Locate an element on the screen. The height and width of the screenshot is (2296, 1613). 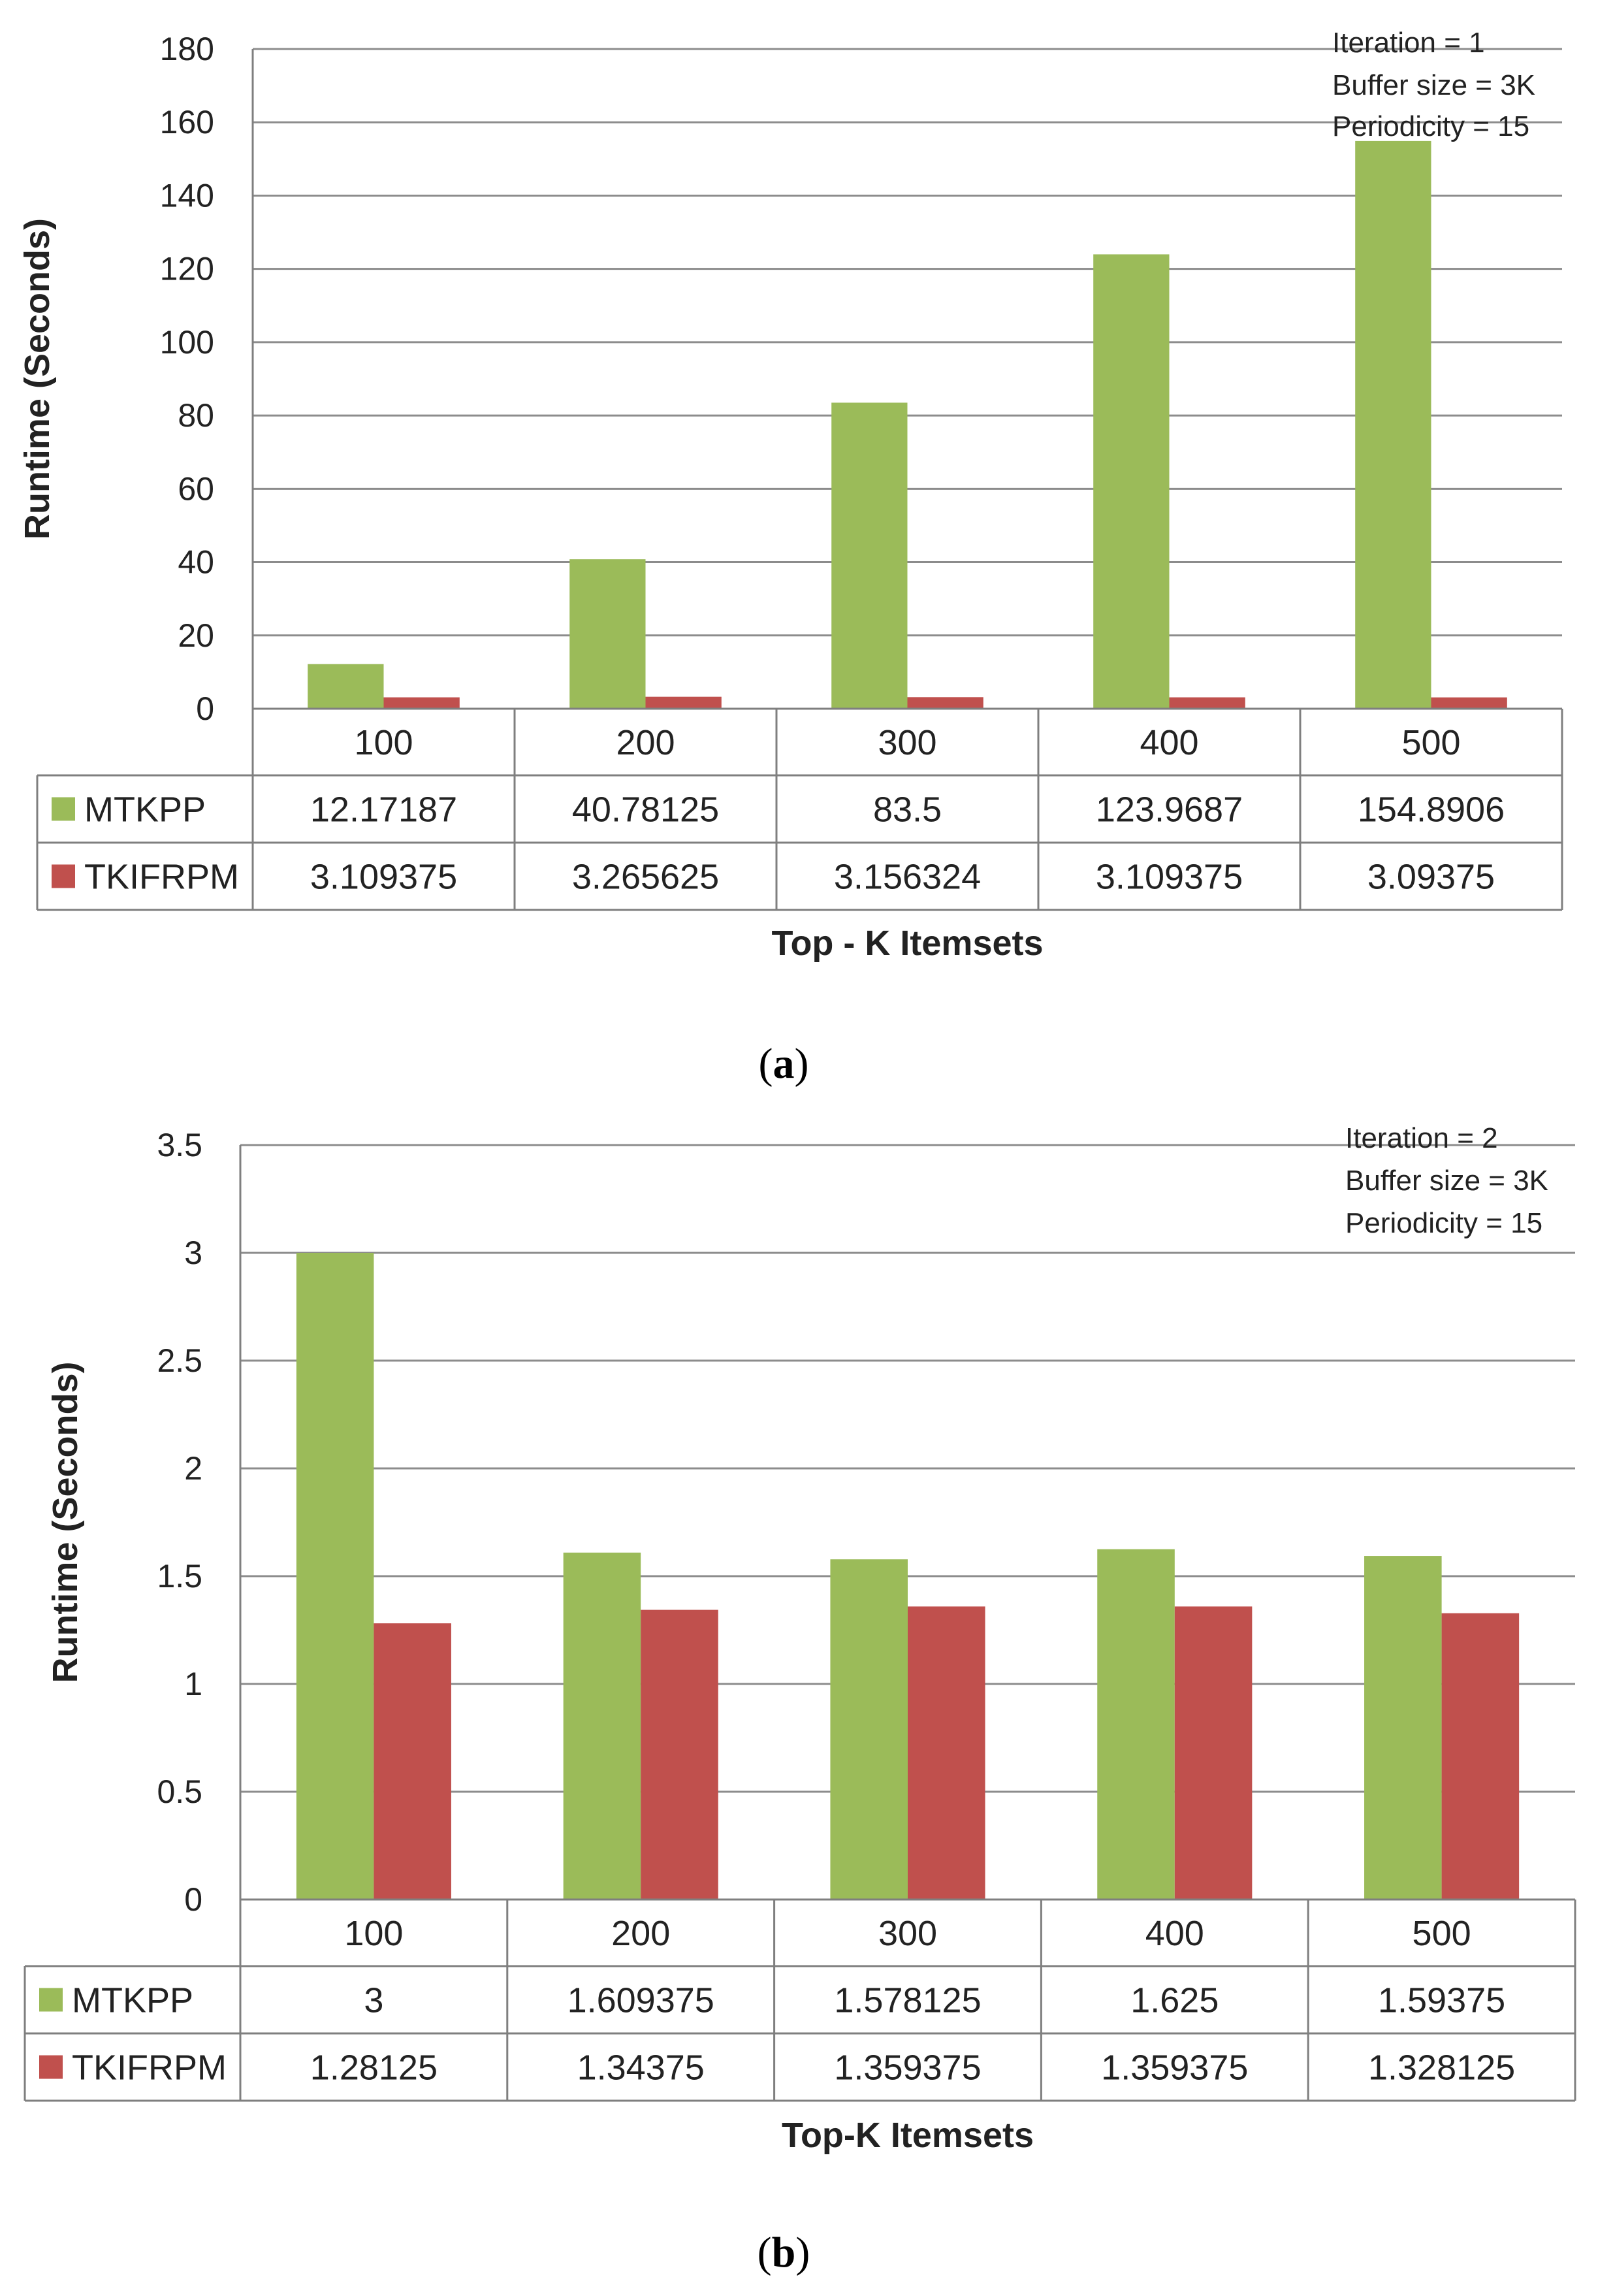
y-tick-label: 1.5 is located at coordinates (179, 1576).